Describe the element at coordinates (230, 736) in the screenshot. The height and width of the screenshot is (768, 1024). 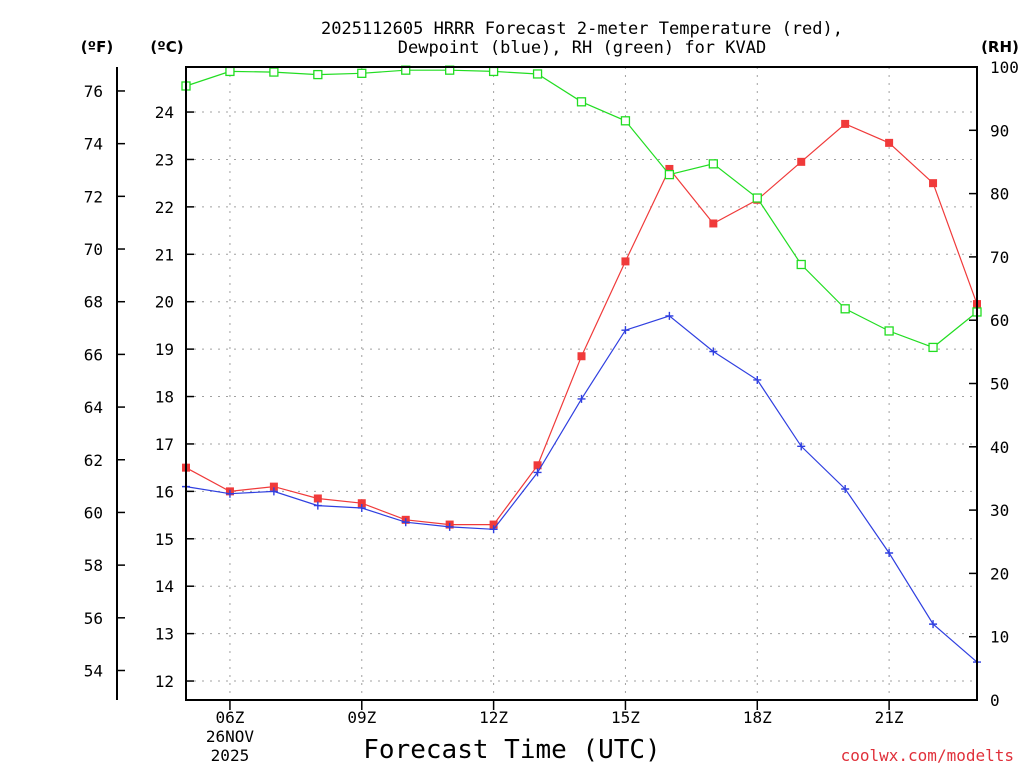
I see `x-tick-date: 26NOV` at that location.